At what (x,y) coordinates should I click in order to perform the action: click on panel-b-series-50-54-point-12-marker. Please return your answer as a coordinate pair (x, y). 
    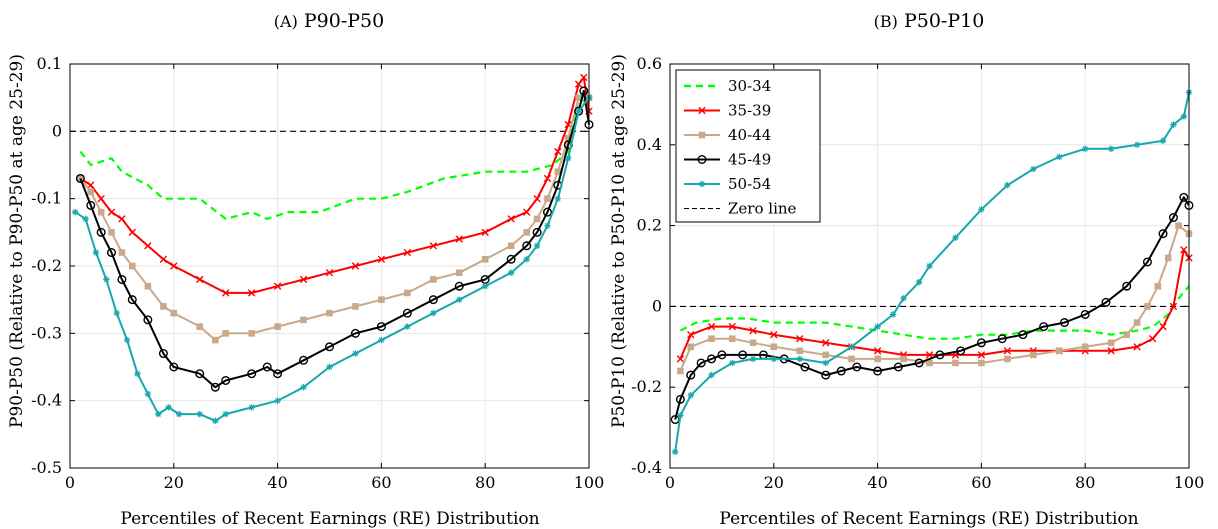
    Looking at the image, I should click on (903, 298).